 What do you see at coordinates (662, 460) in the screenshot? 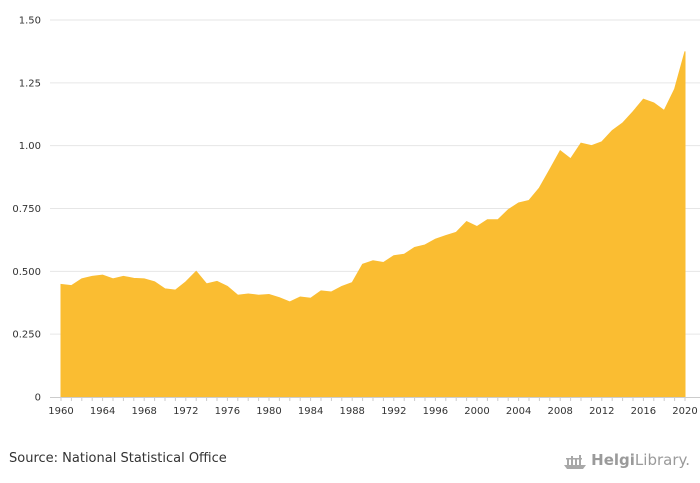
I see `brand-name-part2: Library.` at bounding box center [662, 460].